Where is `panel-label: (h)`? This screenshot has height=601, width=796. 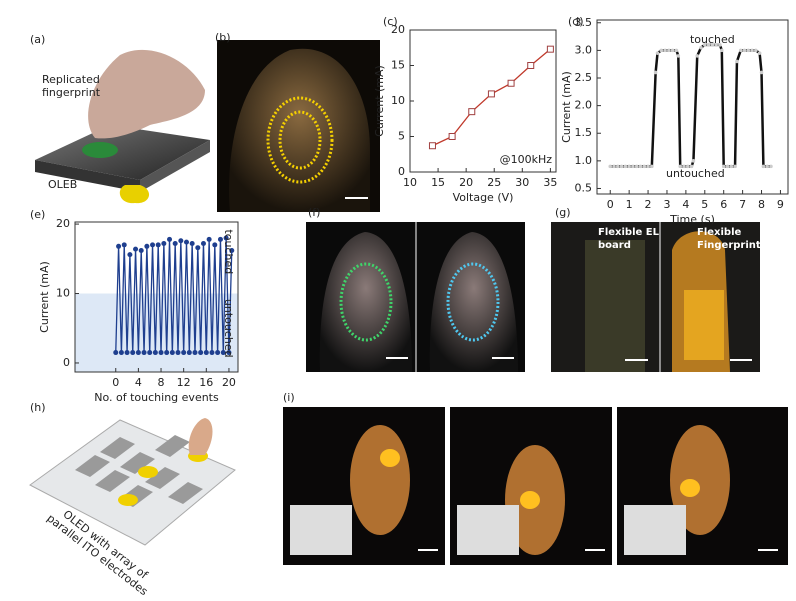 panel-label: (h) is located at coordinates (38, 407).